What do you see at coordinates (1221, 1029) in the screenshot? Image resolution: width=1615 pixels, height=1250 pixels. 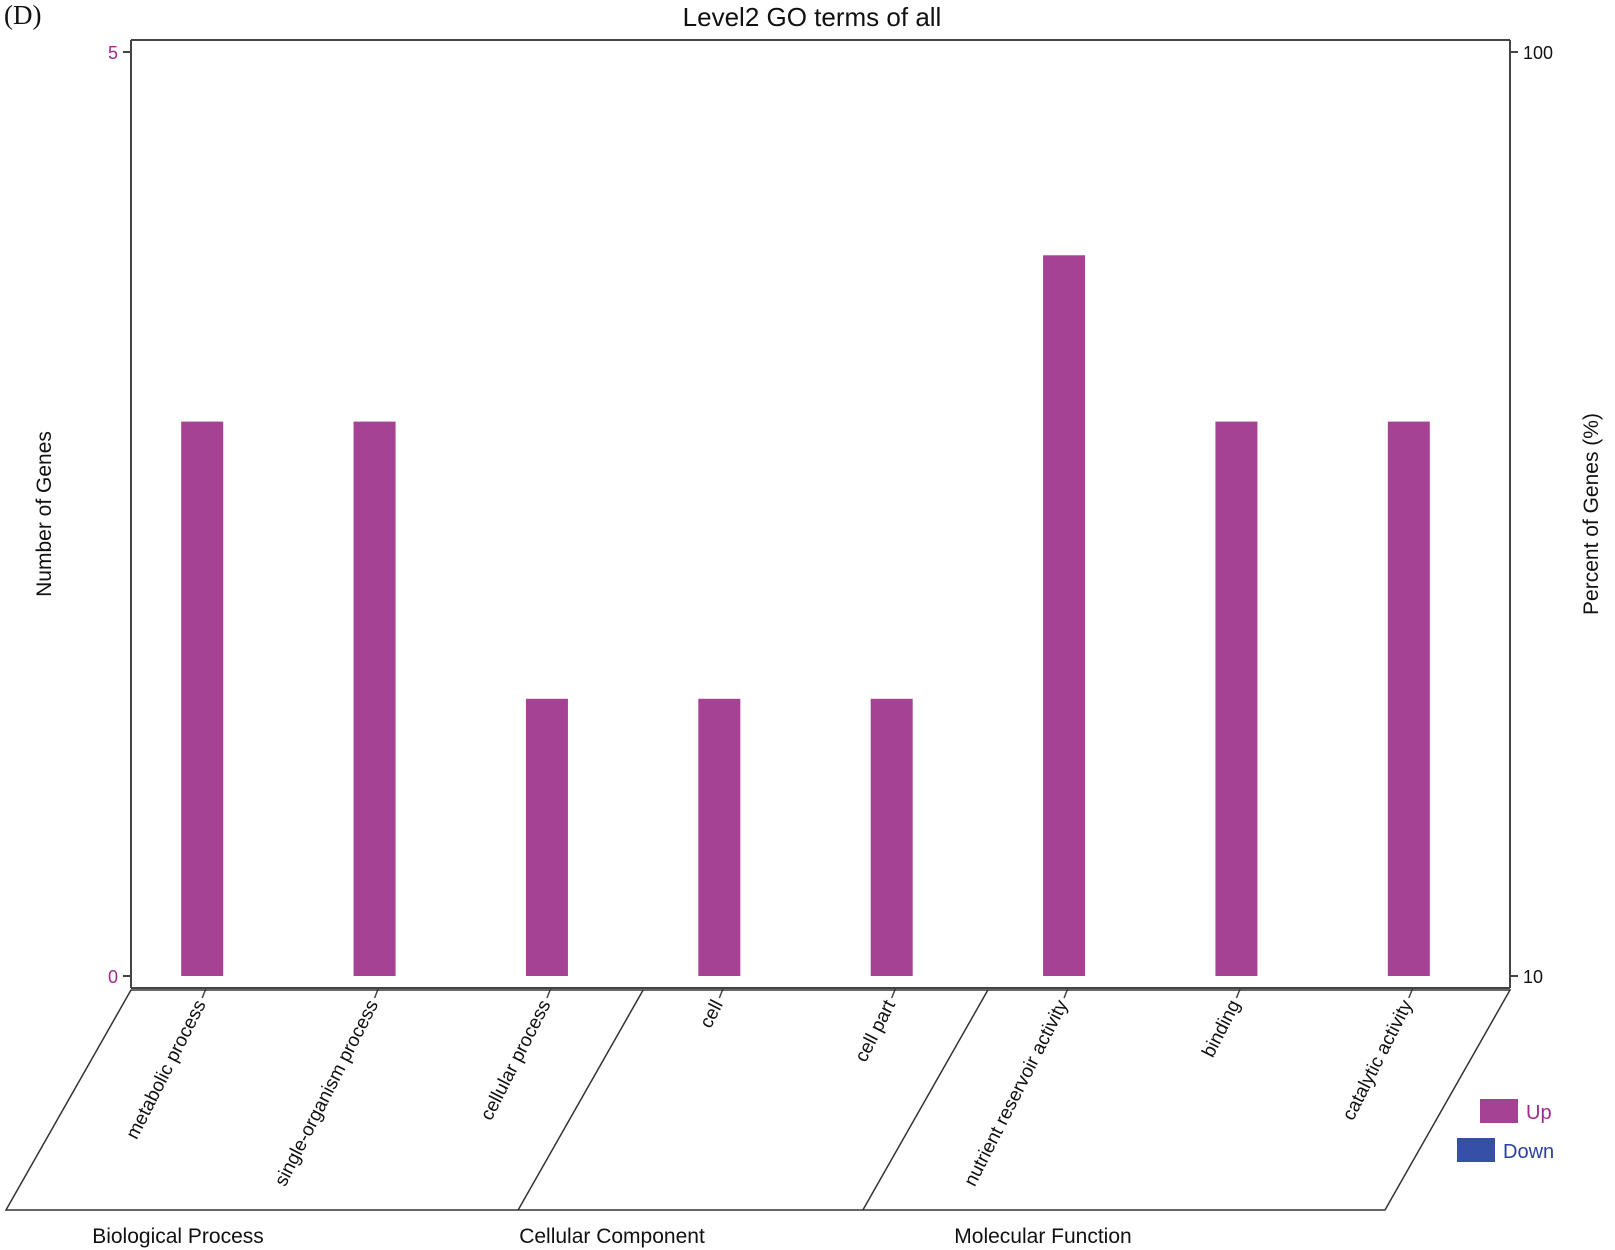 I see `x-tick-label: binding` at bounding box center [1221, 1029].